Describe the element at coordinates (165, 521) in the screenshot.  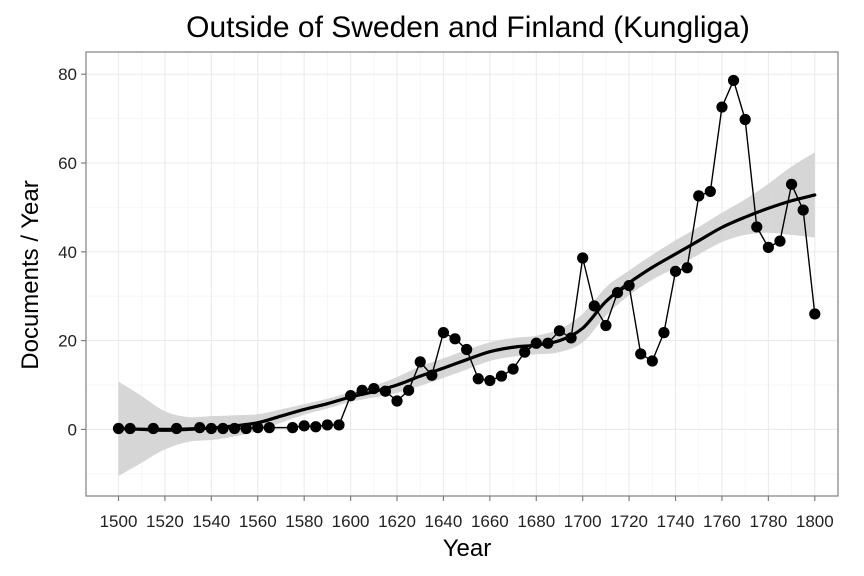
I see `x-tick-label: 1520` at that location.